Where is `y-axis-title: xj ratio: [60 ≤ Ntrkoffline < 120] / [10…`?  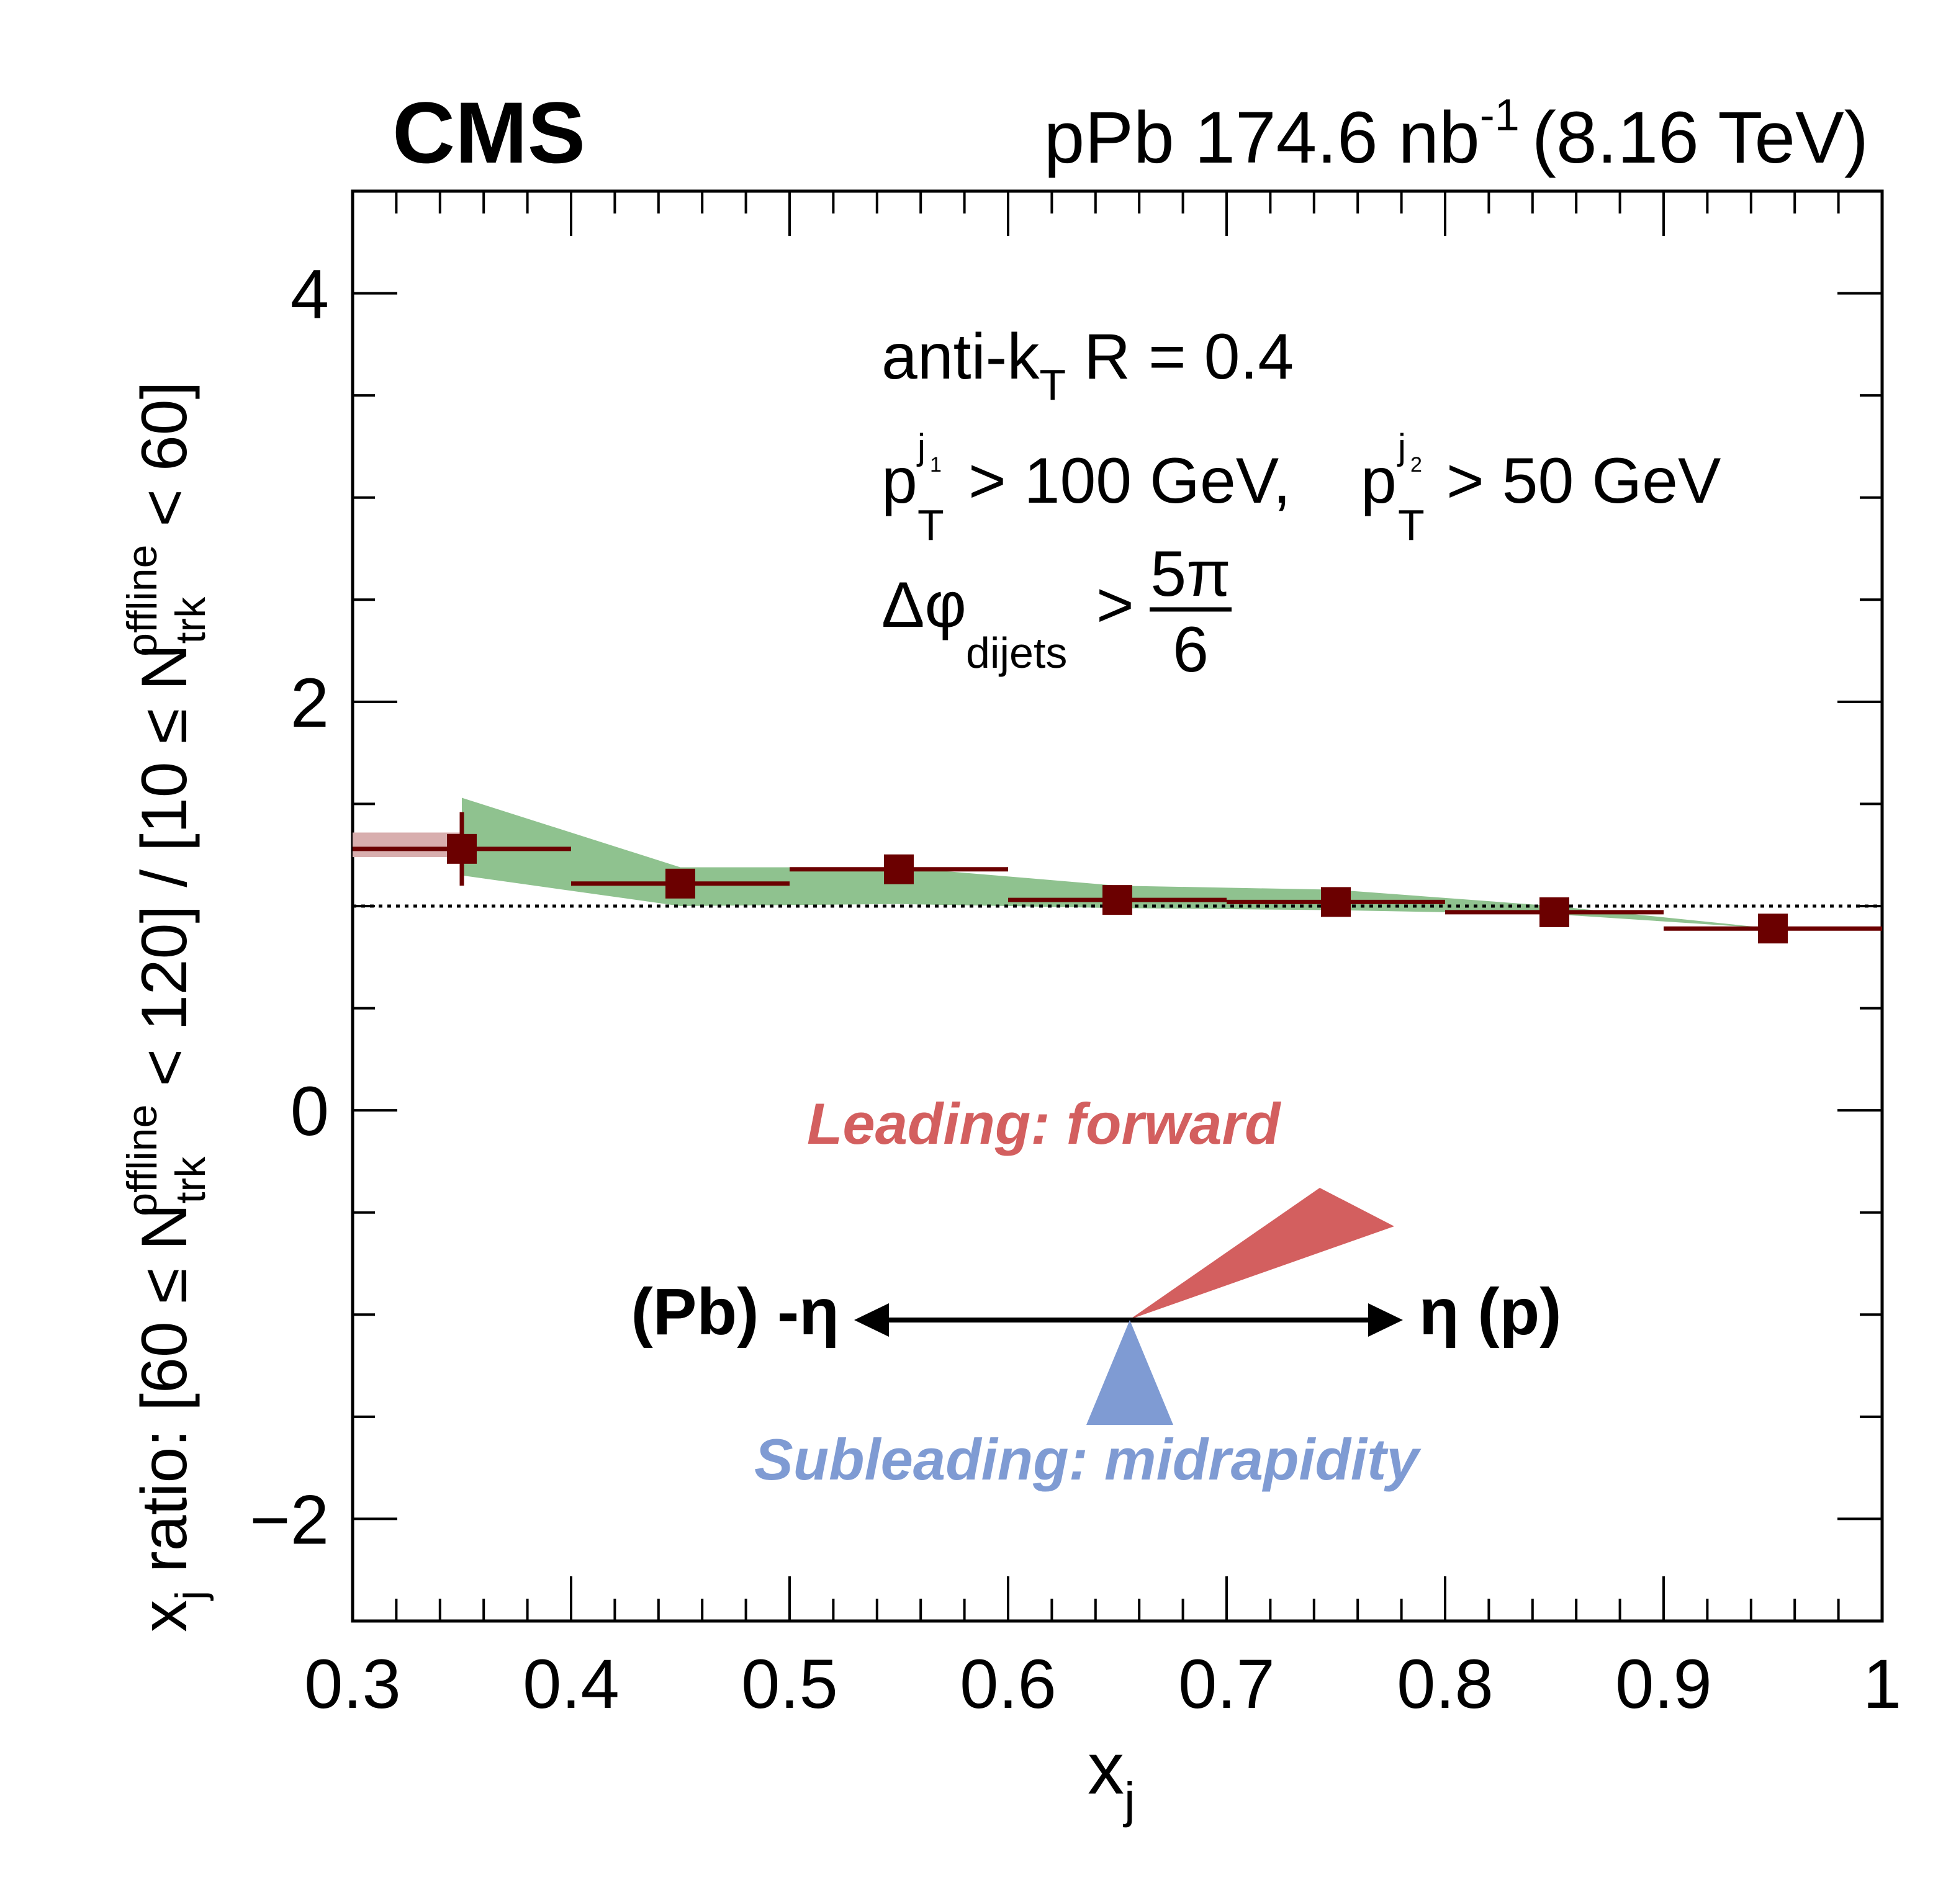
y-axis-title: xj ratio: [60 ≤ Ntrkoffline < 120] / [10… is located at coordinates (166, 1008).